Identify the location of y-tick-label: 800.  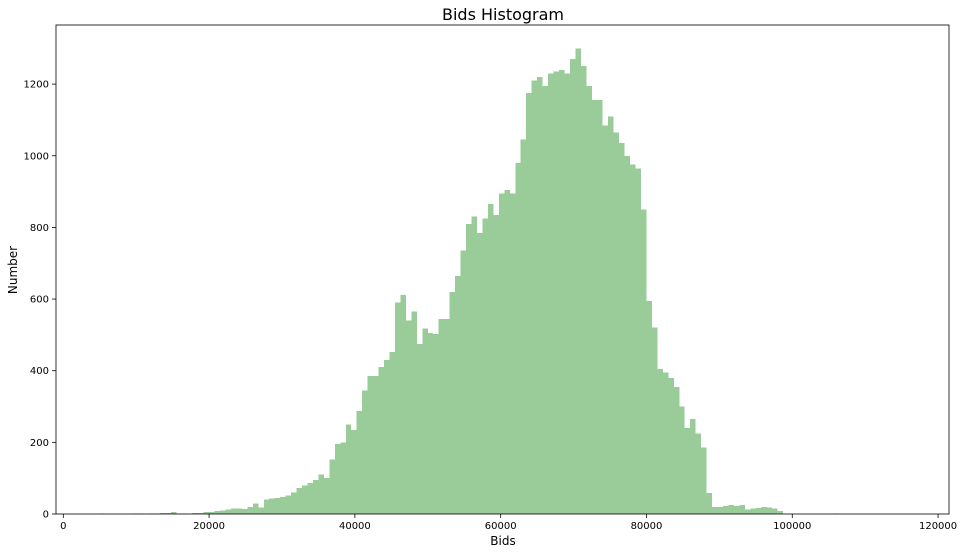
(39, 228).